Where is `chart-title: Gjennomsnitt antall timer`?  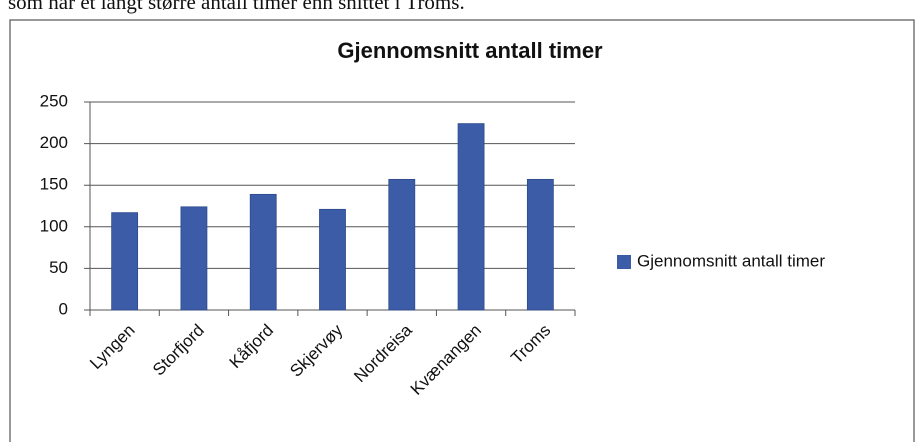
chart-title: Gjennomsnitt antall timer is located at coordinates (470, 50).